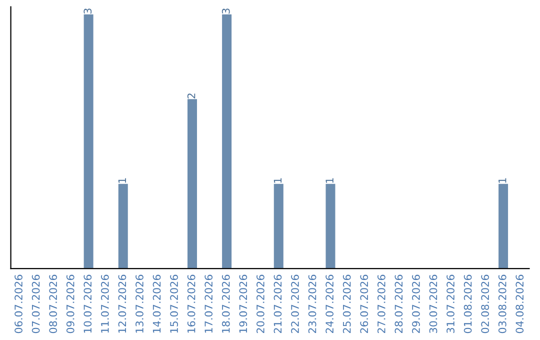  Describe the element at coordinates (208, 303) in the screenshot. I see `x-tick-label: 17.07.2026` at that location.